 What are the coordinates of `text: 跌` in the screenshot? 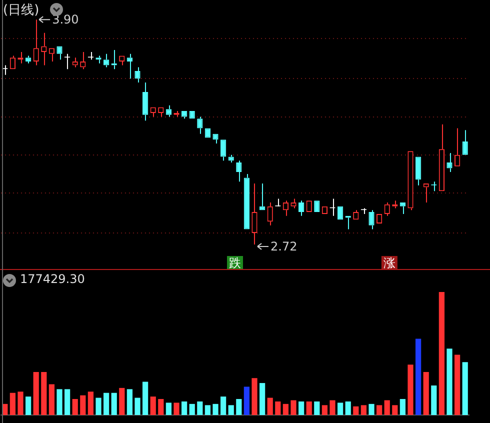 It's located at (235, 263).